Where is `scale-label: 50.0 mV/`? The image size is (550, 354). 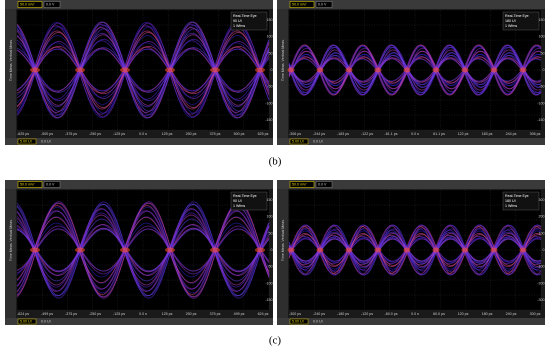
scale-label: 50.0 mV/ is located at coordinates (27, 5).